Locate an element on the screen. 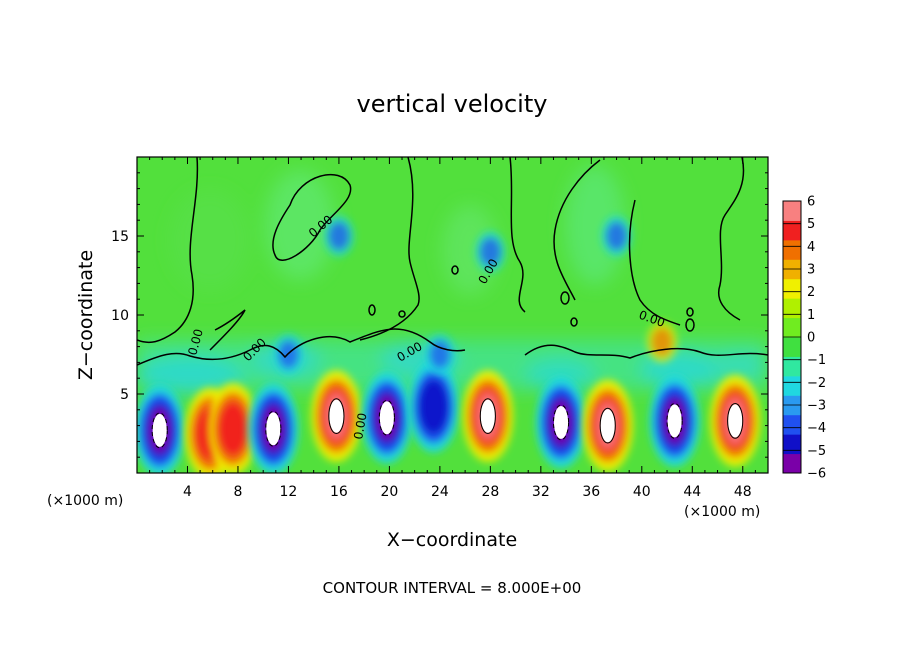 The image size is (904, 654). colorbar-tick-label: −6 is located at coordinates (816, 474).